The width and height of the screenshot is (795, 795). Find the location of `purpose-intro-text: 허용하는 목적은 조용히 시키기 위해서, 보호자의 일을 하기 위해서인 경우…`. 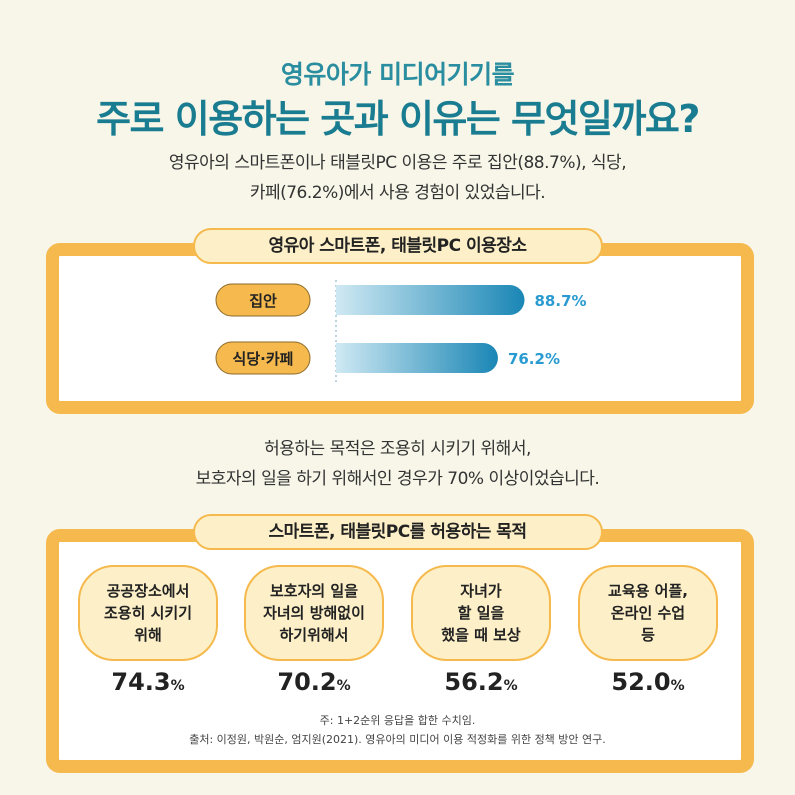

purpose-intro-text: 허용하는 목적은 조용히 시키기 위해서, 보호자의 일을 하기 위해서인 경우… is located at coordinates (397, 464).